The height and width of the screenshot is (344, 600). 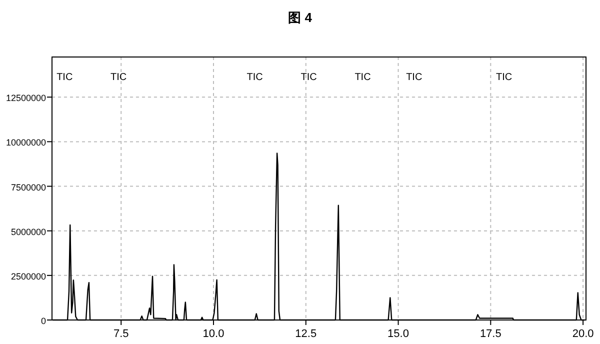 What do you see at coordinates (583, 334) in the screenshot?
I see `x-tick-label: 20.0` at bounding box center [583, 334].